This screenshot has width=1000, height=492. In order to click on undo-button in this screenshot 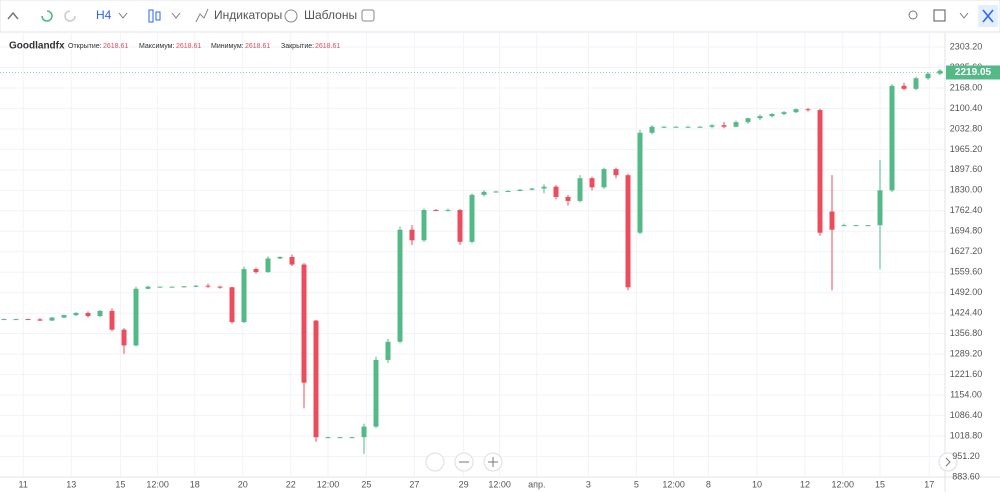, I will do `click(47, 16)`.